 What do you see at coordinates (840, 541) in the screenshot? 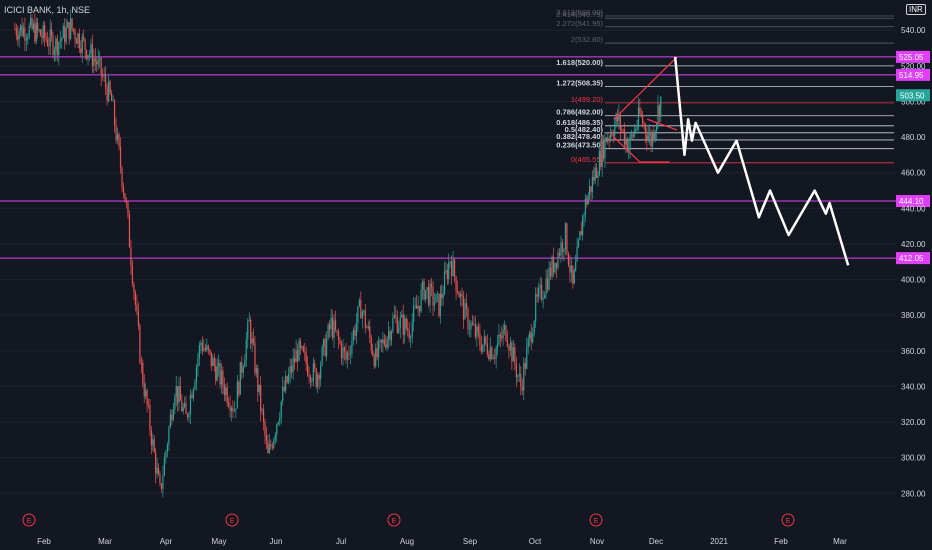
I see `x-tick-label: Mar` at bounding box center [840, 541].